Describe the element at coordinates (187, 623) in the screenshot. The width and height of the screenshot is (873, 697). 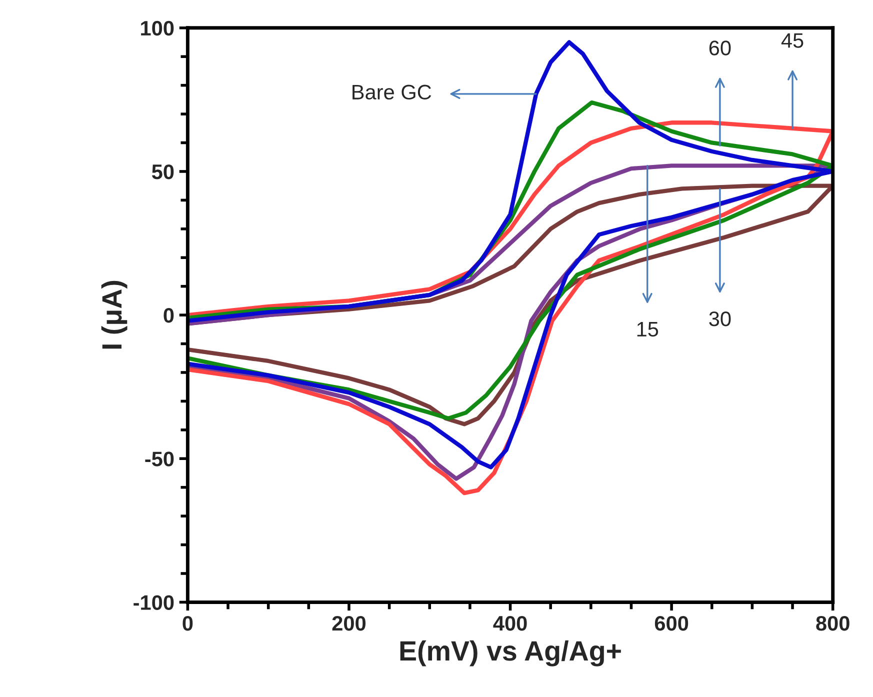
I see `x-tick-label: 0` at that location.